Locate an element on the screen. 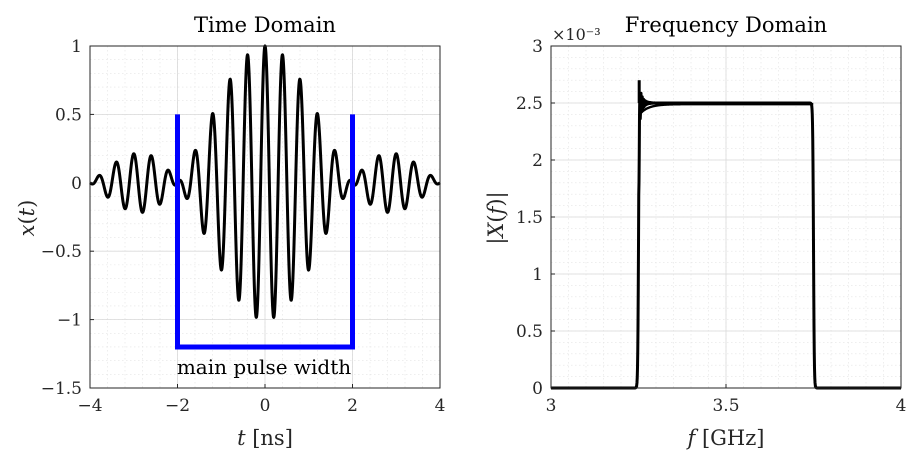 This screenshot has height=454, width=906. pulse-width-bracket is located at coordinates (265, 232).